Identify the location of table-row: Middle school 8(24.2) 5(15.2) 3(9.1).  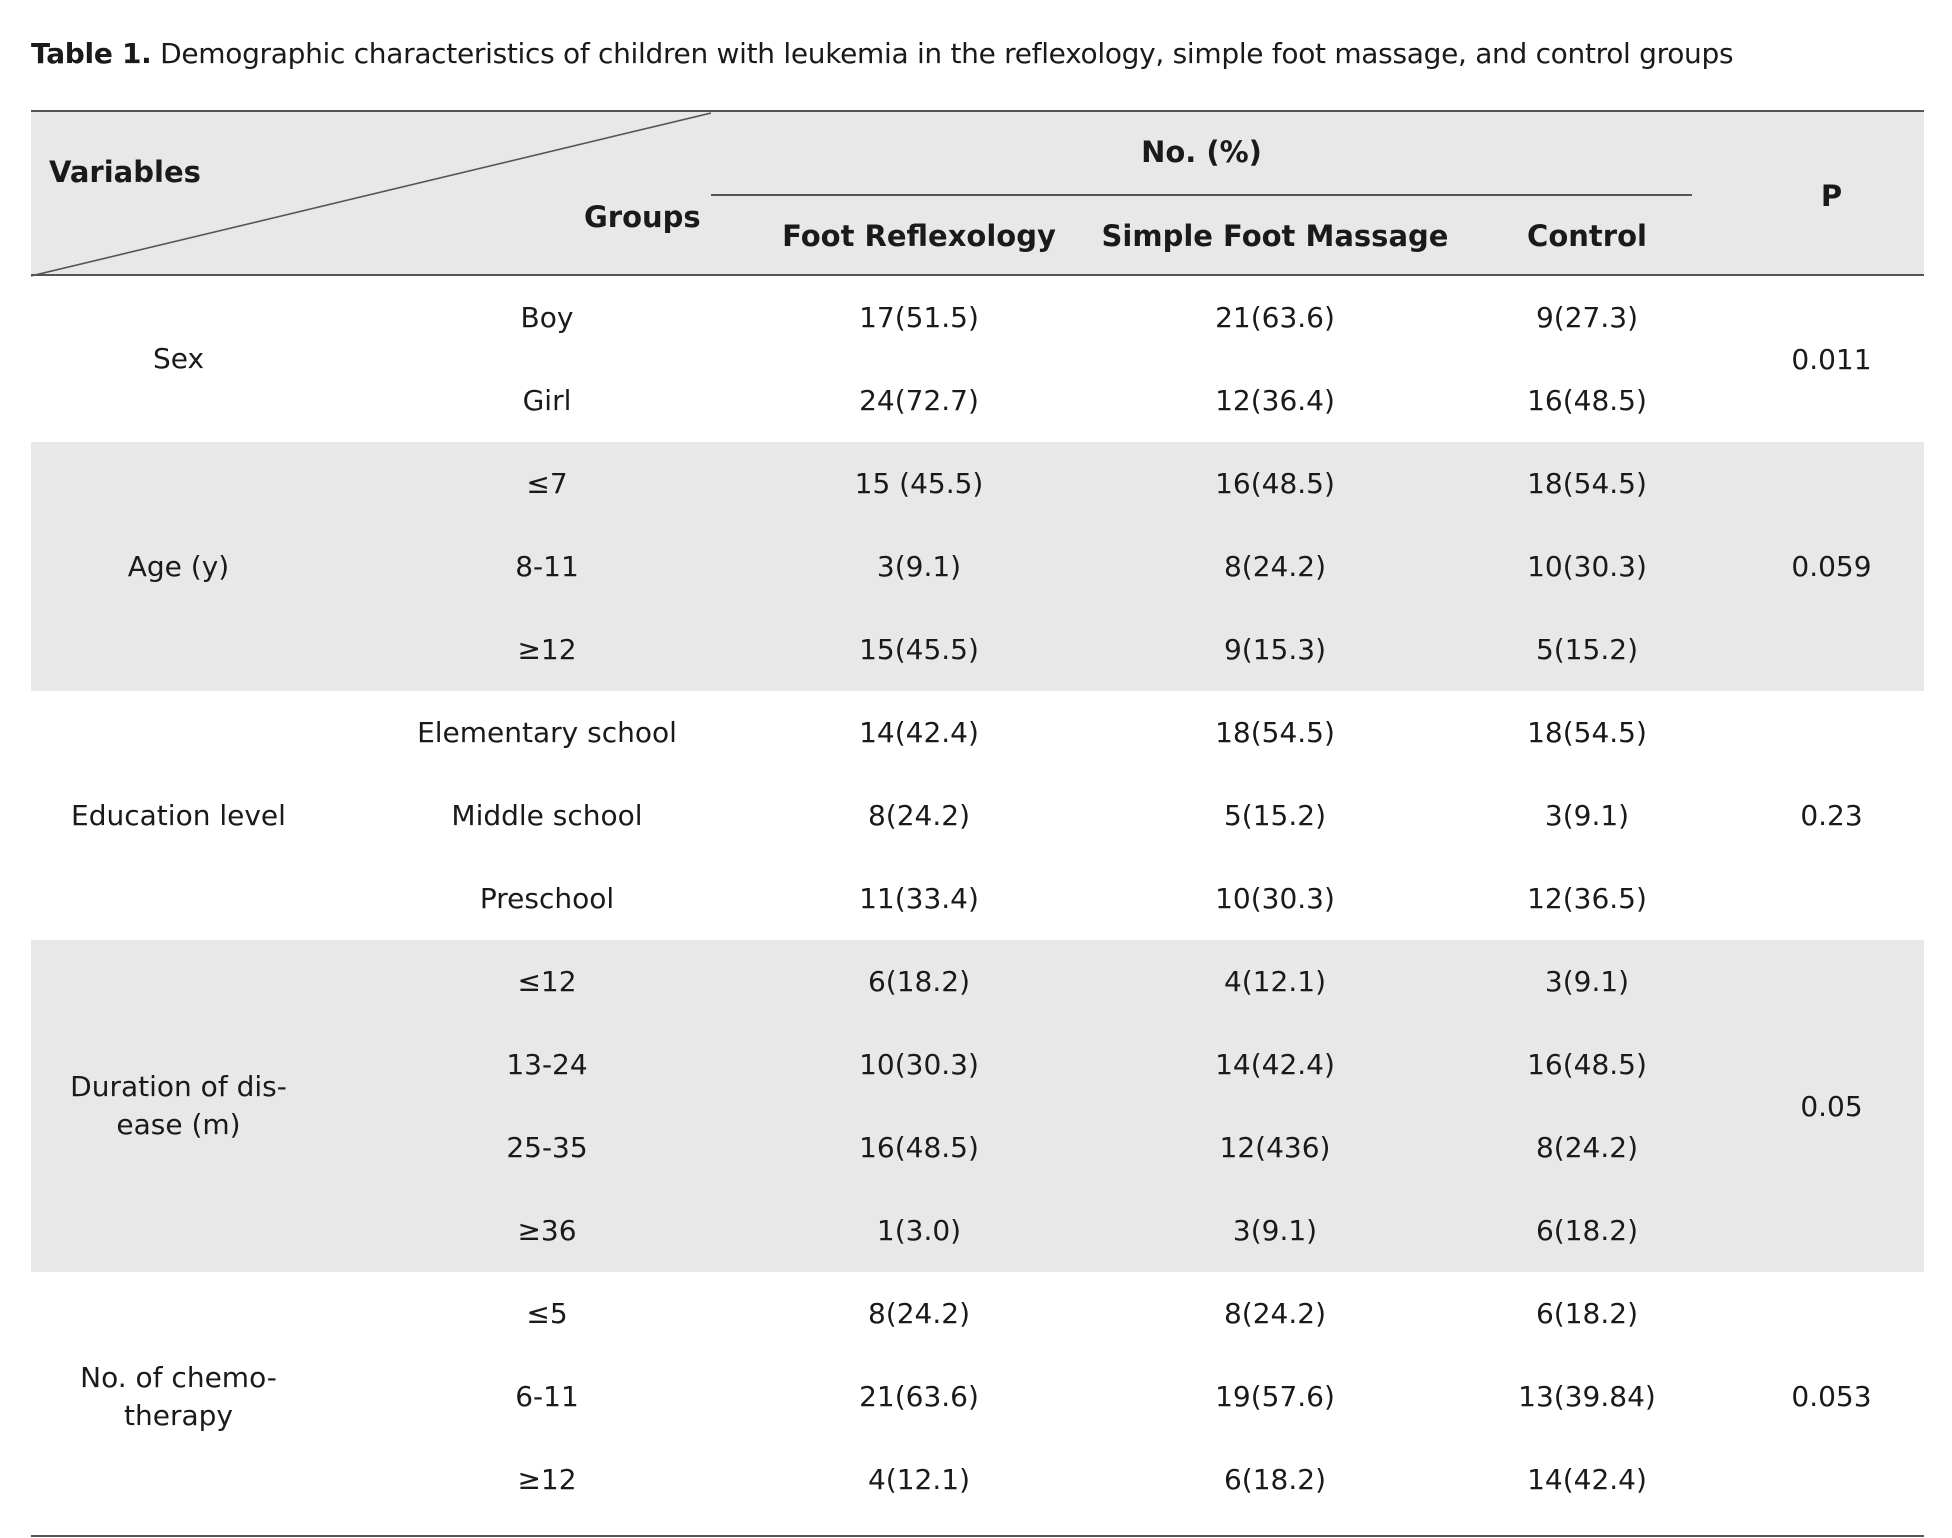
(977, 815).